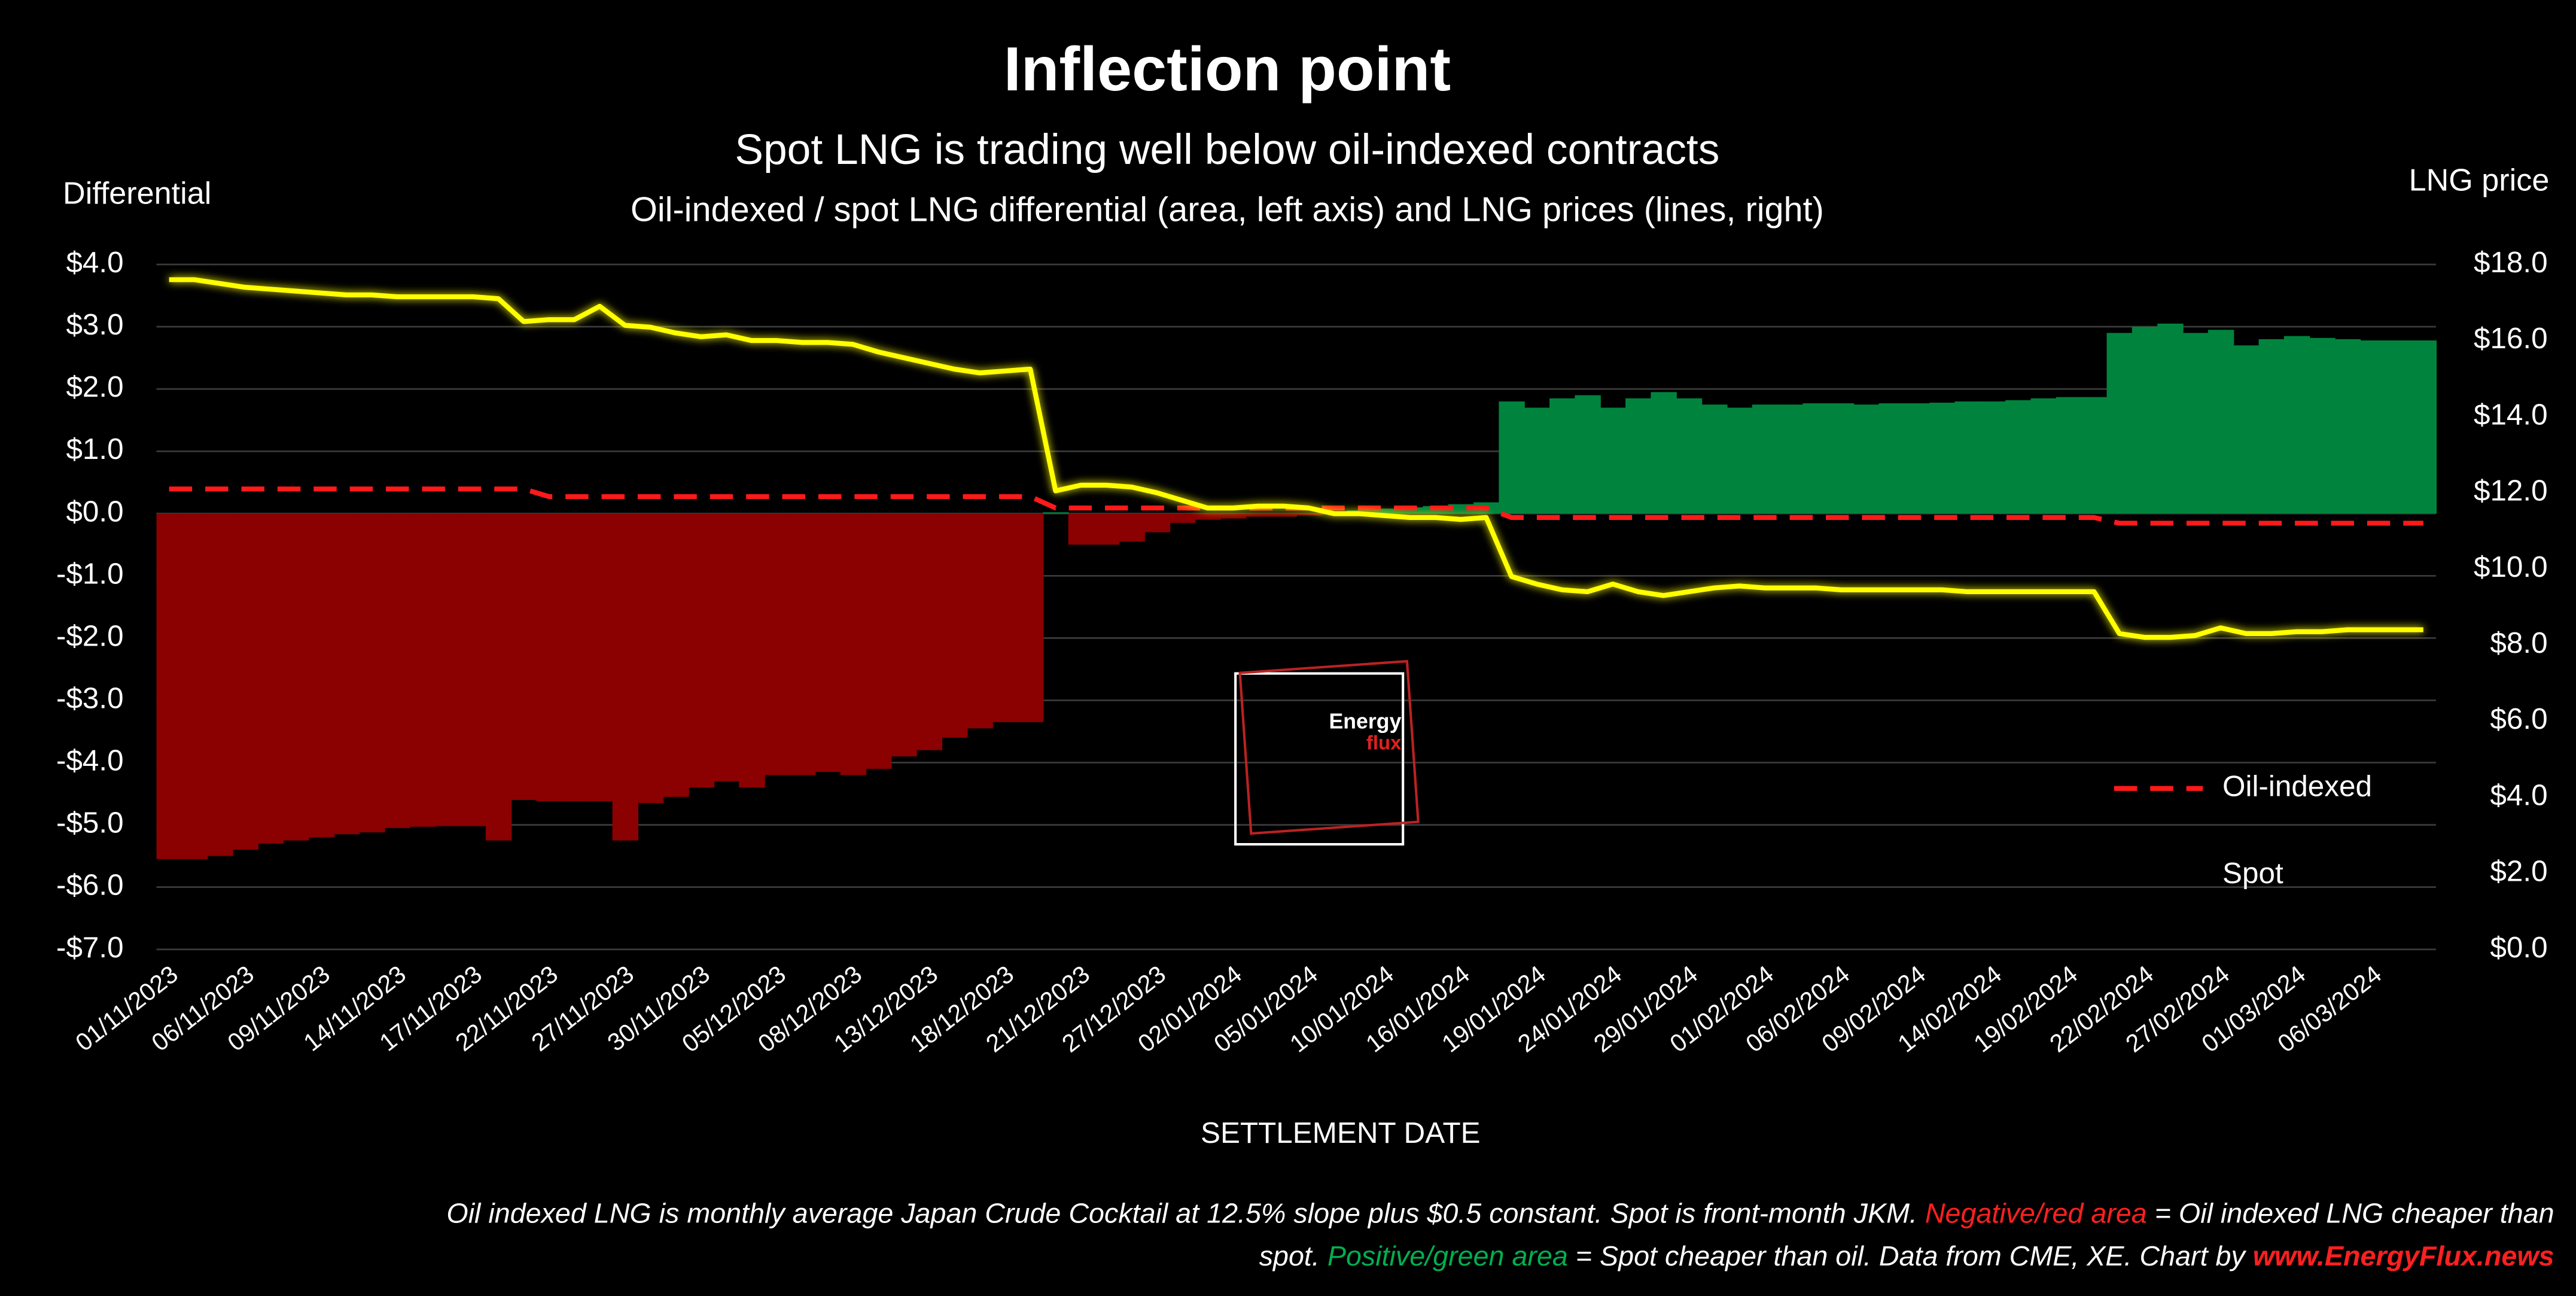 Image resolution: width=2576 pixels, height=1296 pixels. What do you see at coordinates (1365, 721) in the screenshot?
I see `logo-text: Energy` at bounding box center [1365, 721].